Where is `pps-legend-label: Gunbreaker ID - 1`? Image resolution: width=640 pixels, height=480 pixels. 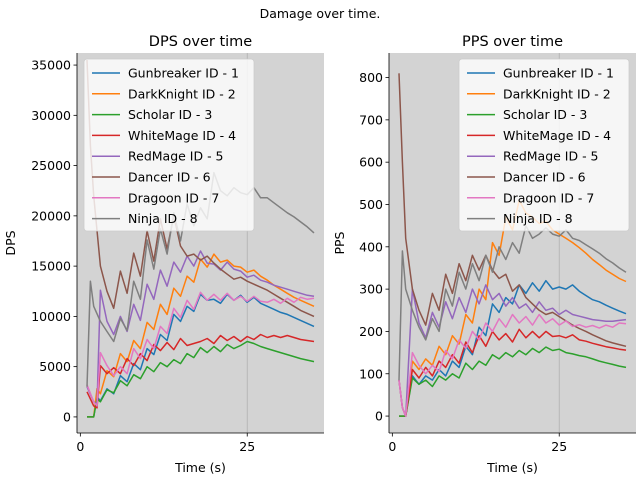 pps-legend-label: Gunbreaker ID - 1 is located at coordinates (558, 73).